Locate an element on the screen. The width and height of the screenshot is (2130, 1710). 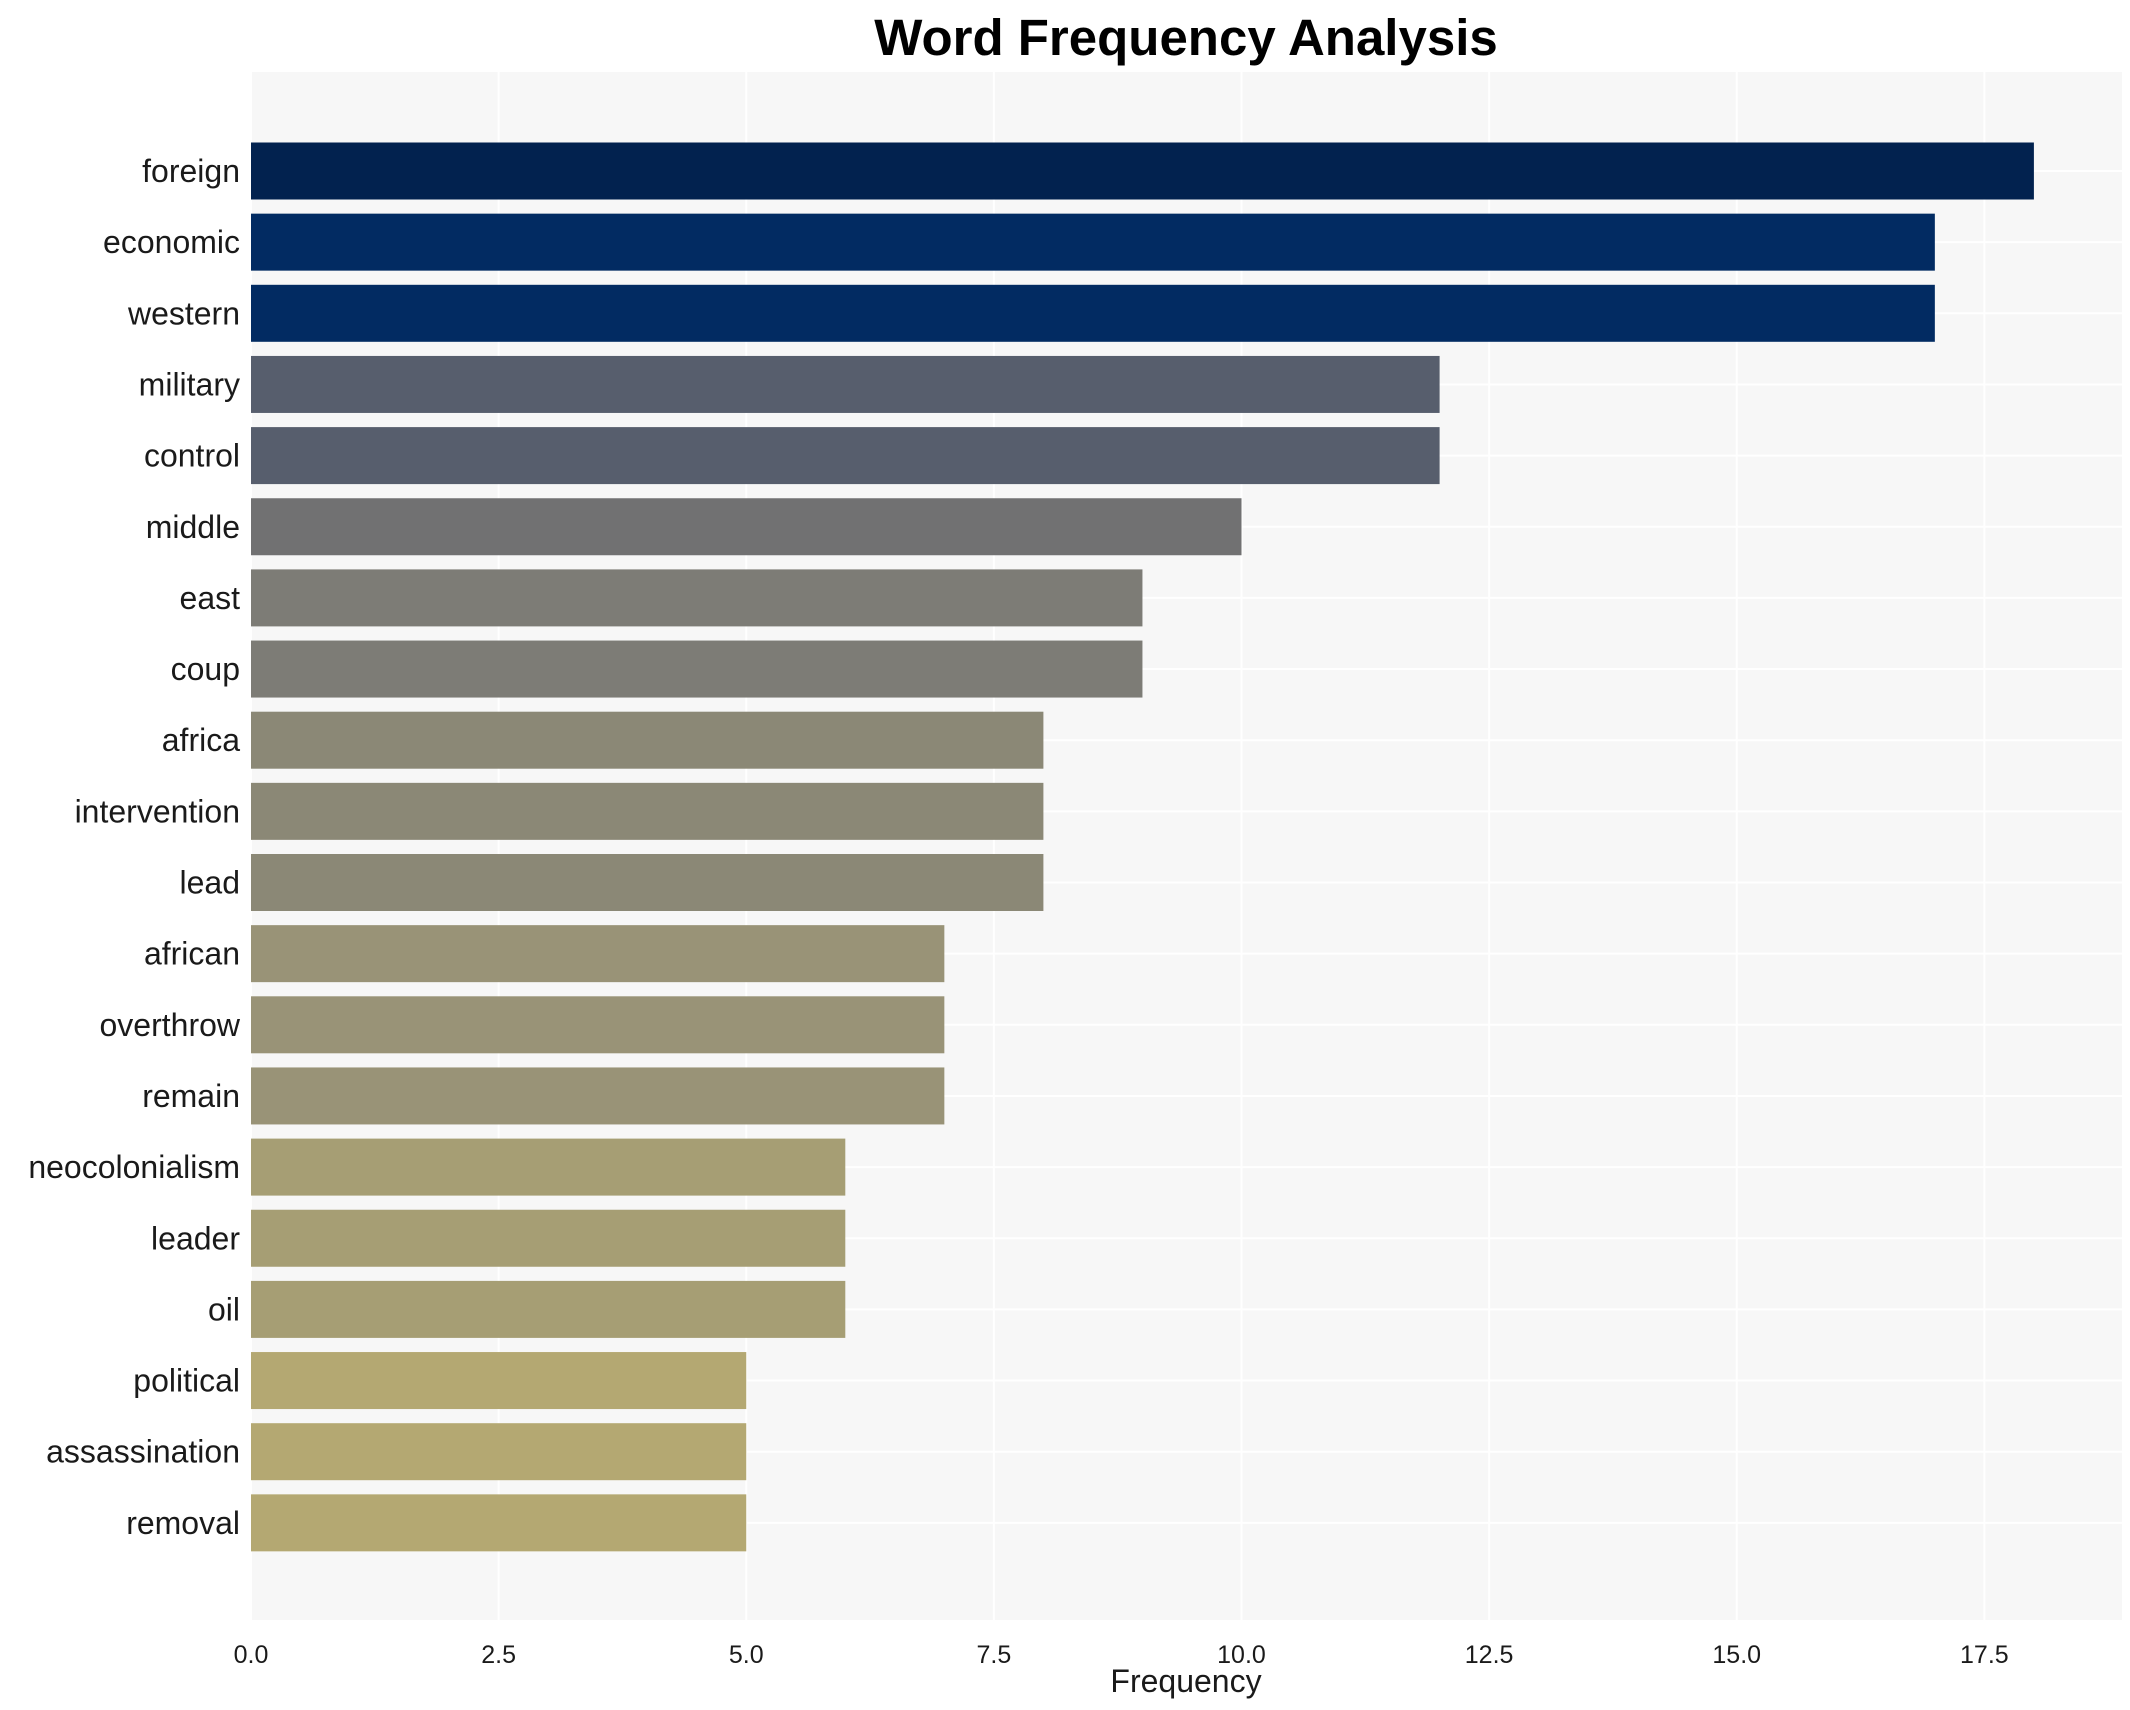
x-axis-label: Frequency is located at coordinates (1185, 1681).